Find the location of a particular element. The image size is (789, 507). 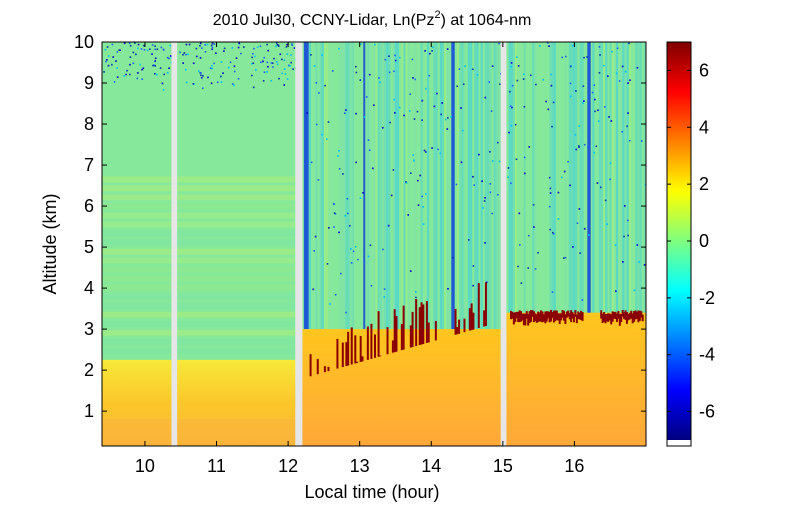

data-gap is located at coordinates (299, 244).